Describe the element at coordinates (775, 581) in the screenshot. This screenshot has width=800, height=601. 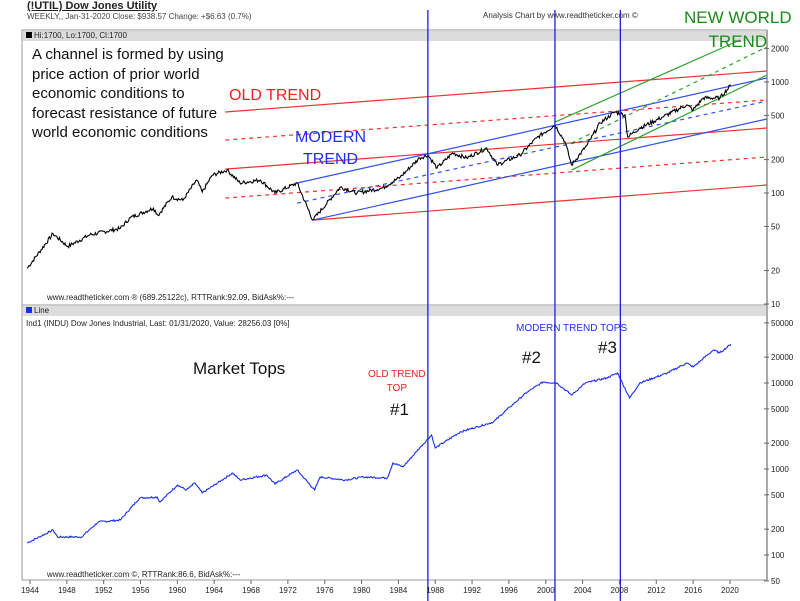
I see `bottom-y-axis-tick-label: 50` at that location.